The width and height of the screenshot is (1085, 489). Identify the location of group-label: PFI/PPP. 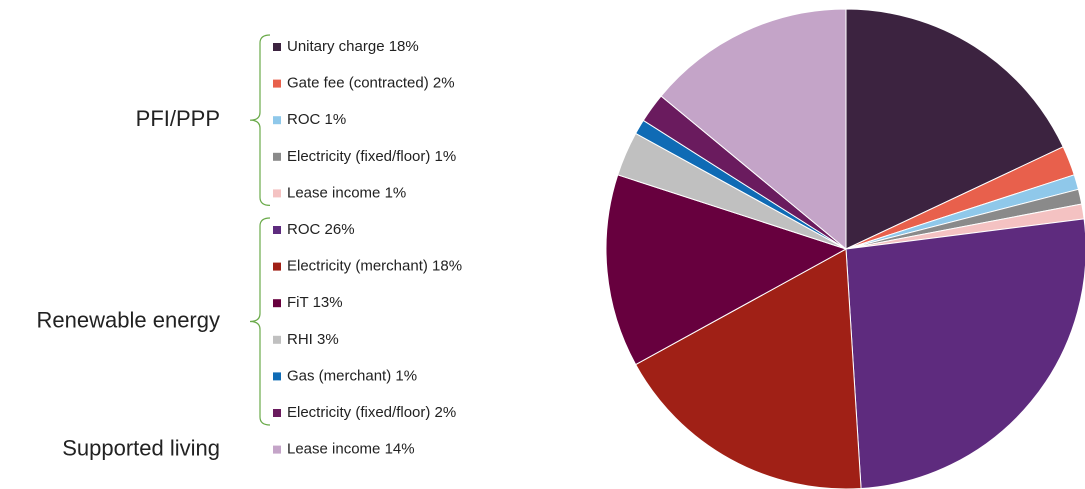
(178, 118).